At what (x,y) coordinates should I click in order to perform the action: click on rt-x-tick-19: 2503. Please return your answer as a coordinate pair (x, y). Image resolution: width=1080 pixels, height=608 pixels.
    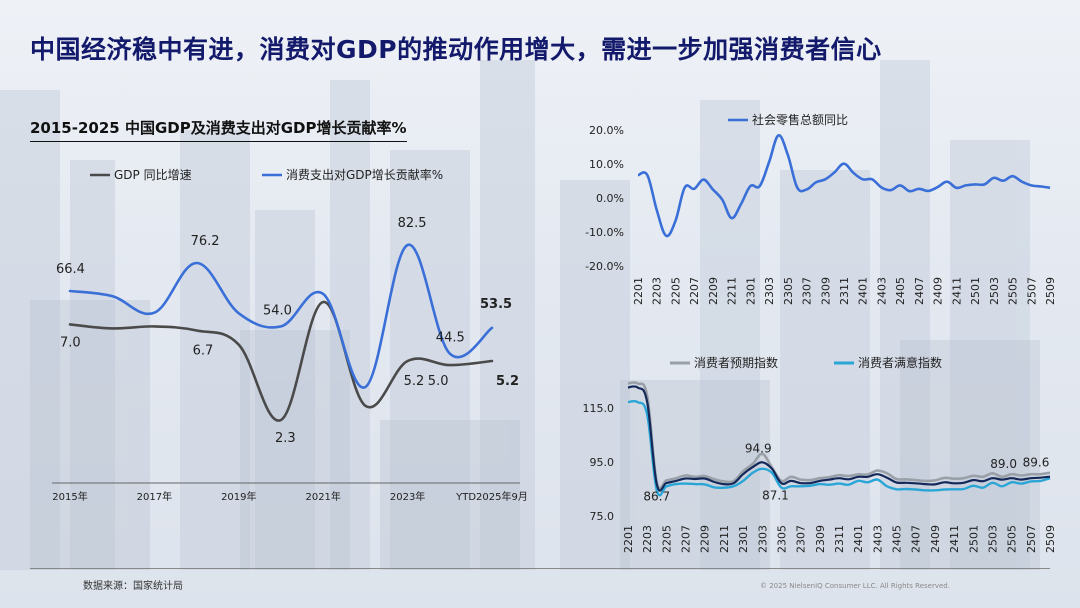
    Looking at the image, I should click on (994, 291).